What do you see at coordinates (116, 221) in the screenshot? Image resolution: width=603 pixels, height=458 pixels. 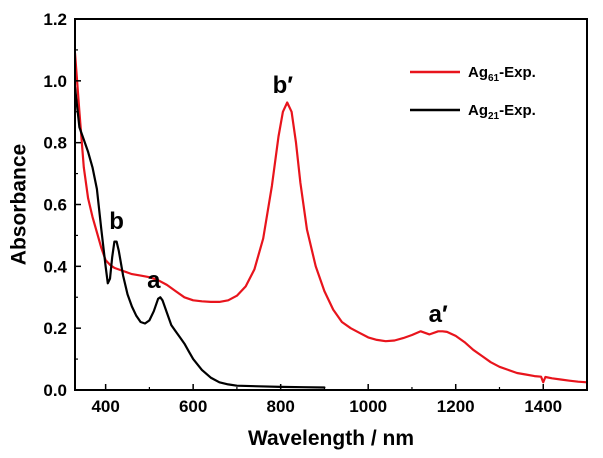 I see `peak-label: b` at bounding box center [116, 221].